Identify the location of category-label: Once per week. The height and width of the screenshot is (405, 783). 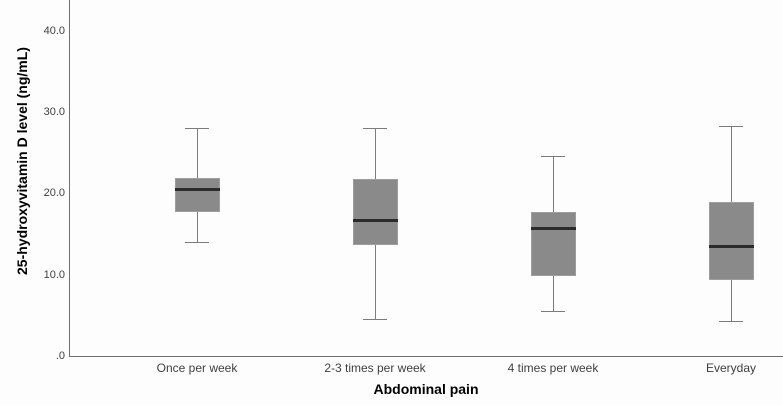
(197, 368).